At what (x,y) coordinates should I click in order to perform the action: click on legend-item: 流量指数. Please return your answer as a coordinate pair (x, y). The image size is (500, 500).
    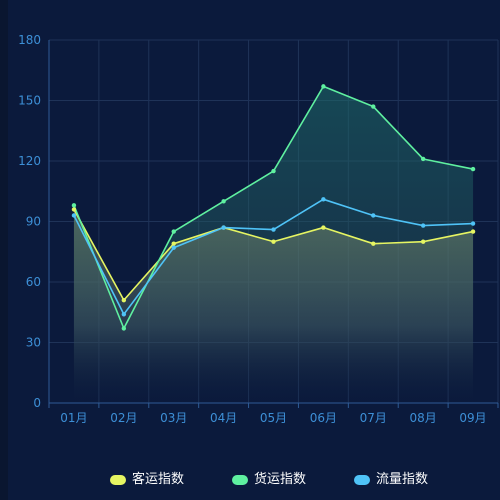
    Looking at the image, I should click on (391, 480).